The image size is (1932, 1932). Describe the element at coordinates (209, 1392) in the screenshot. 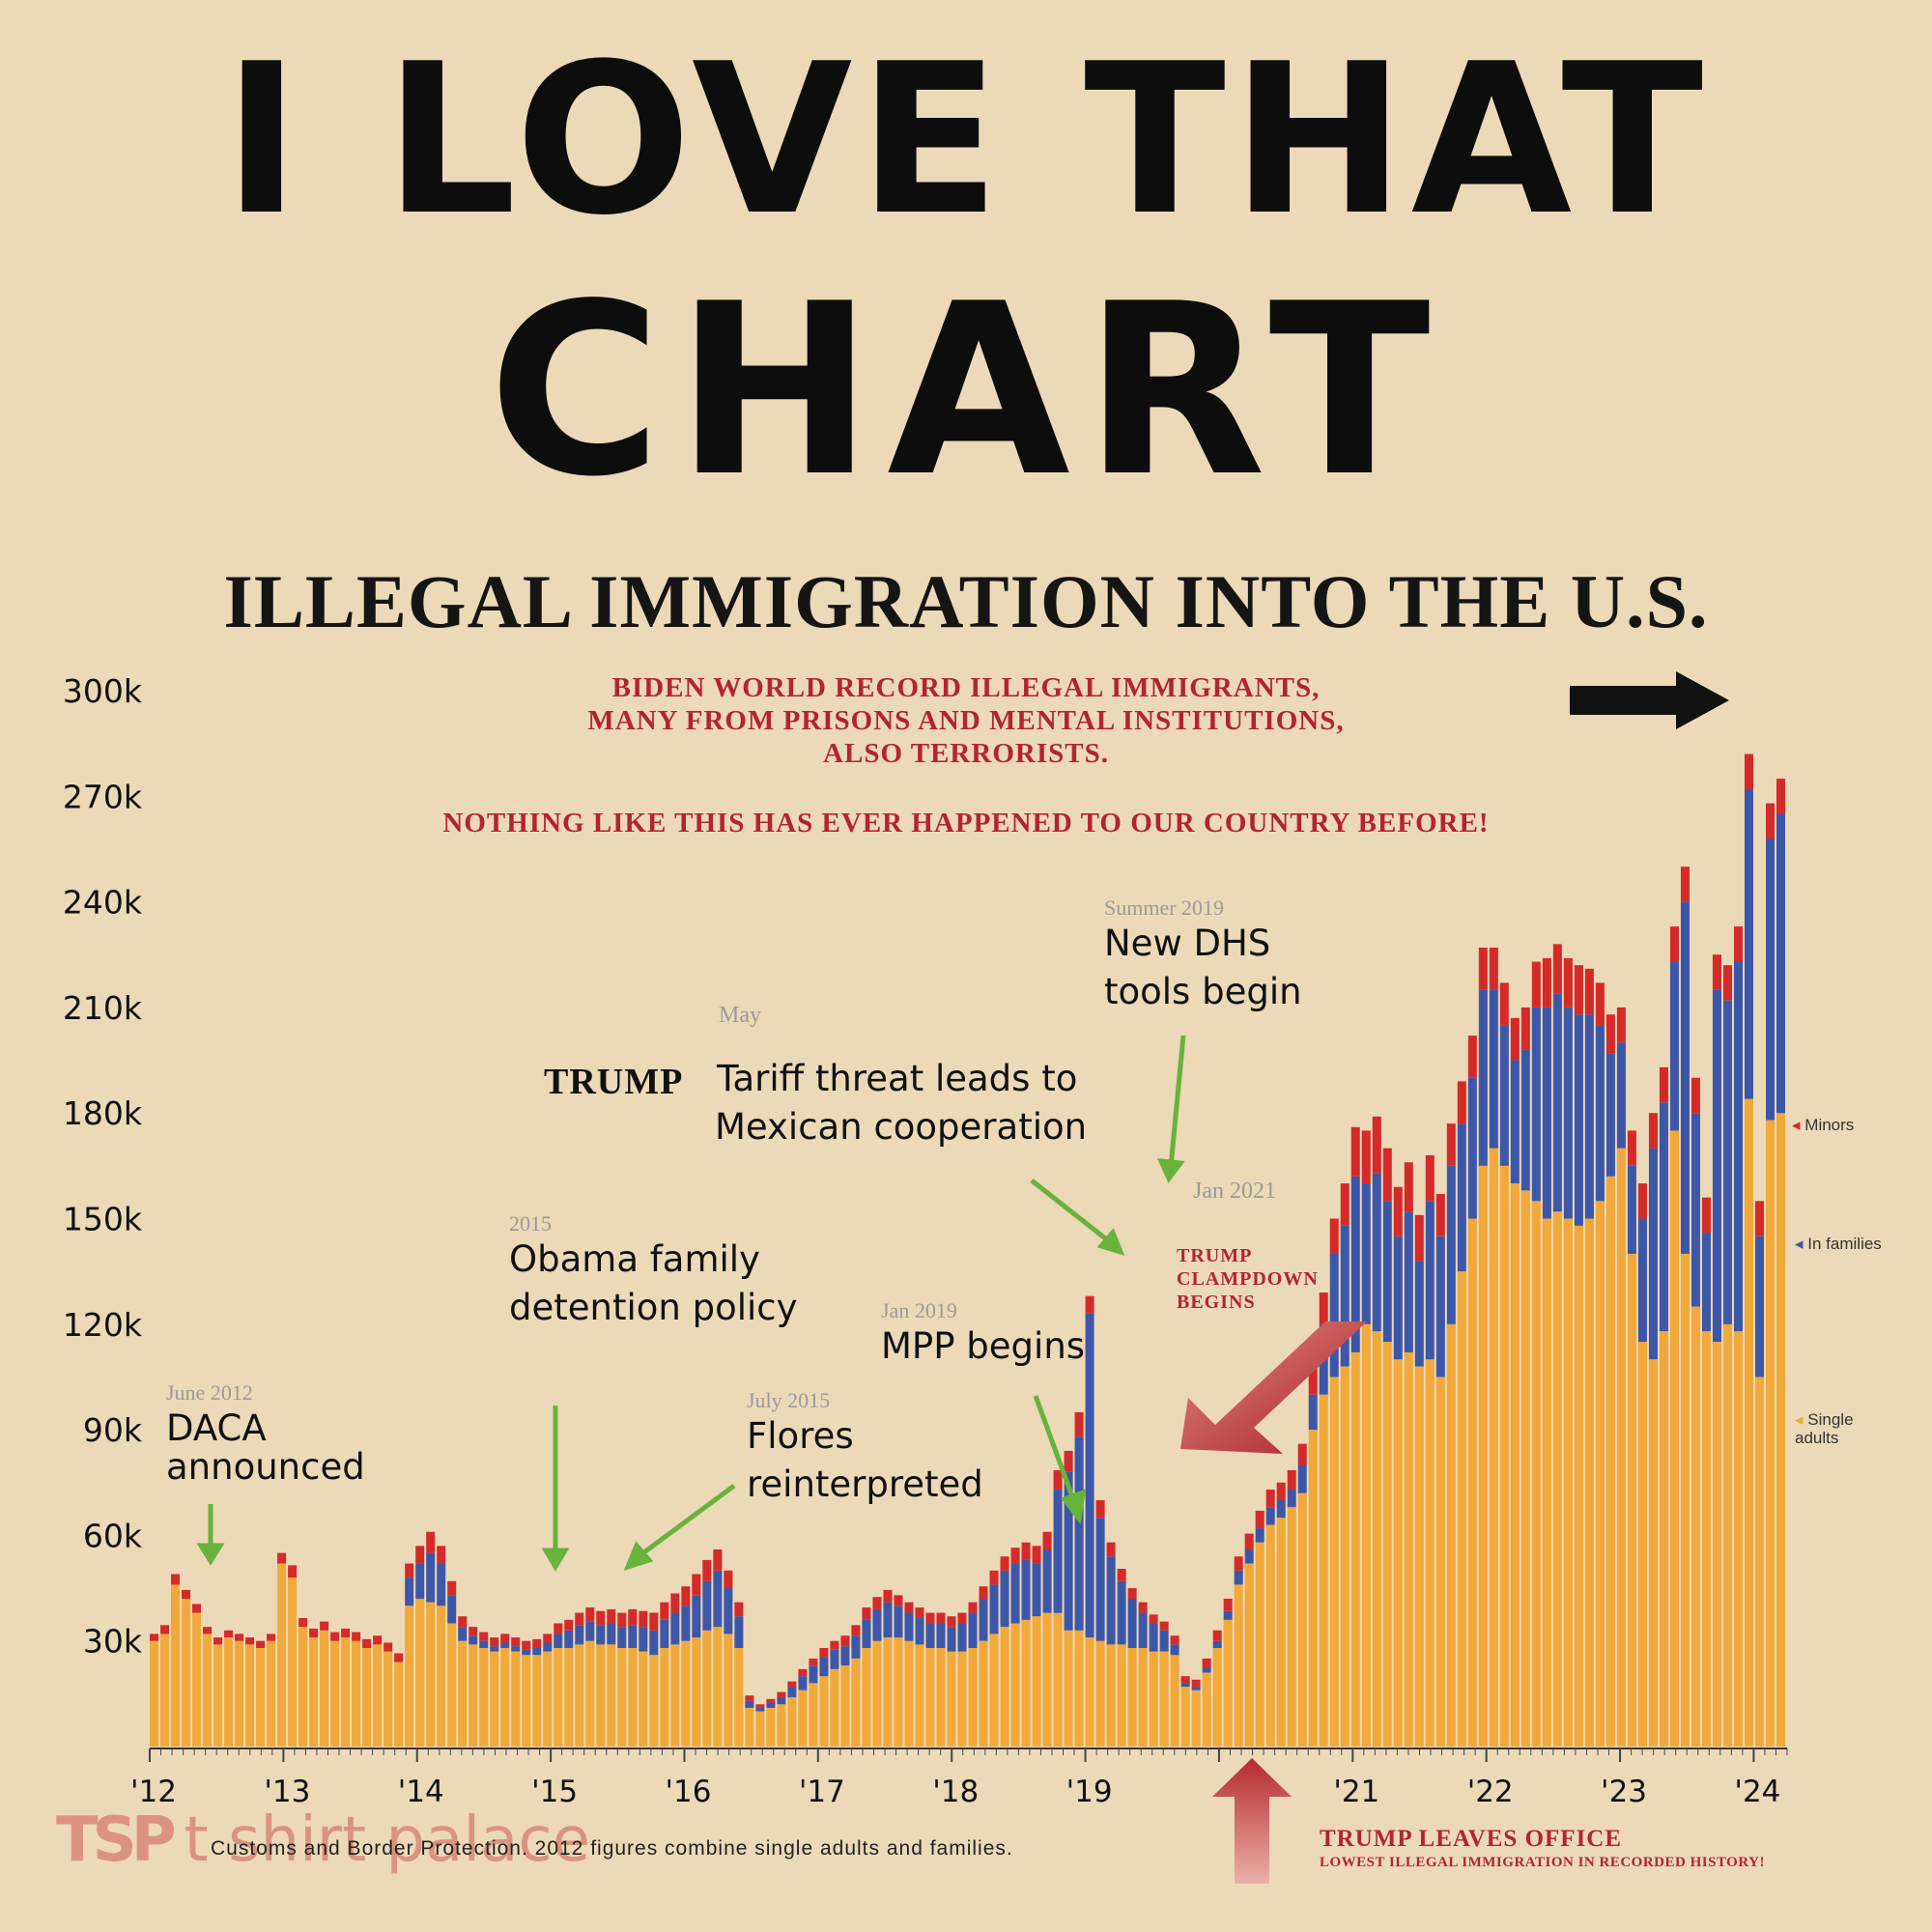

I see `annotation-date: June 2012` at that location.